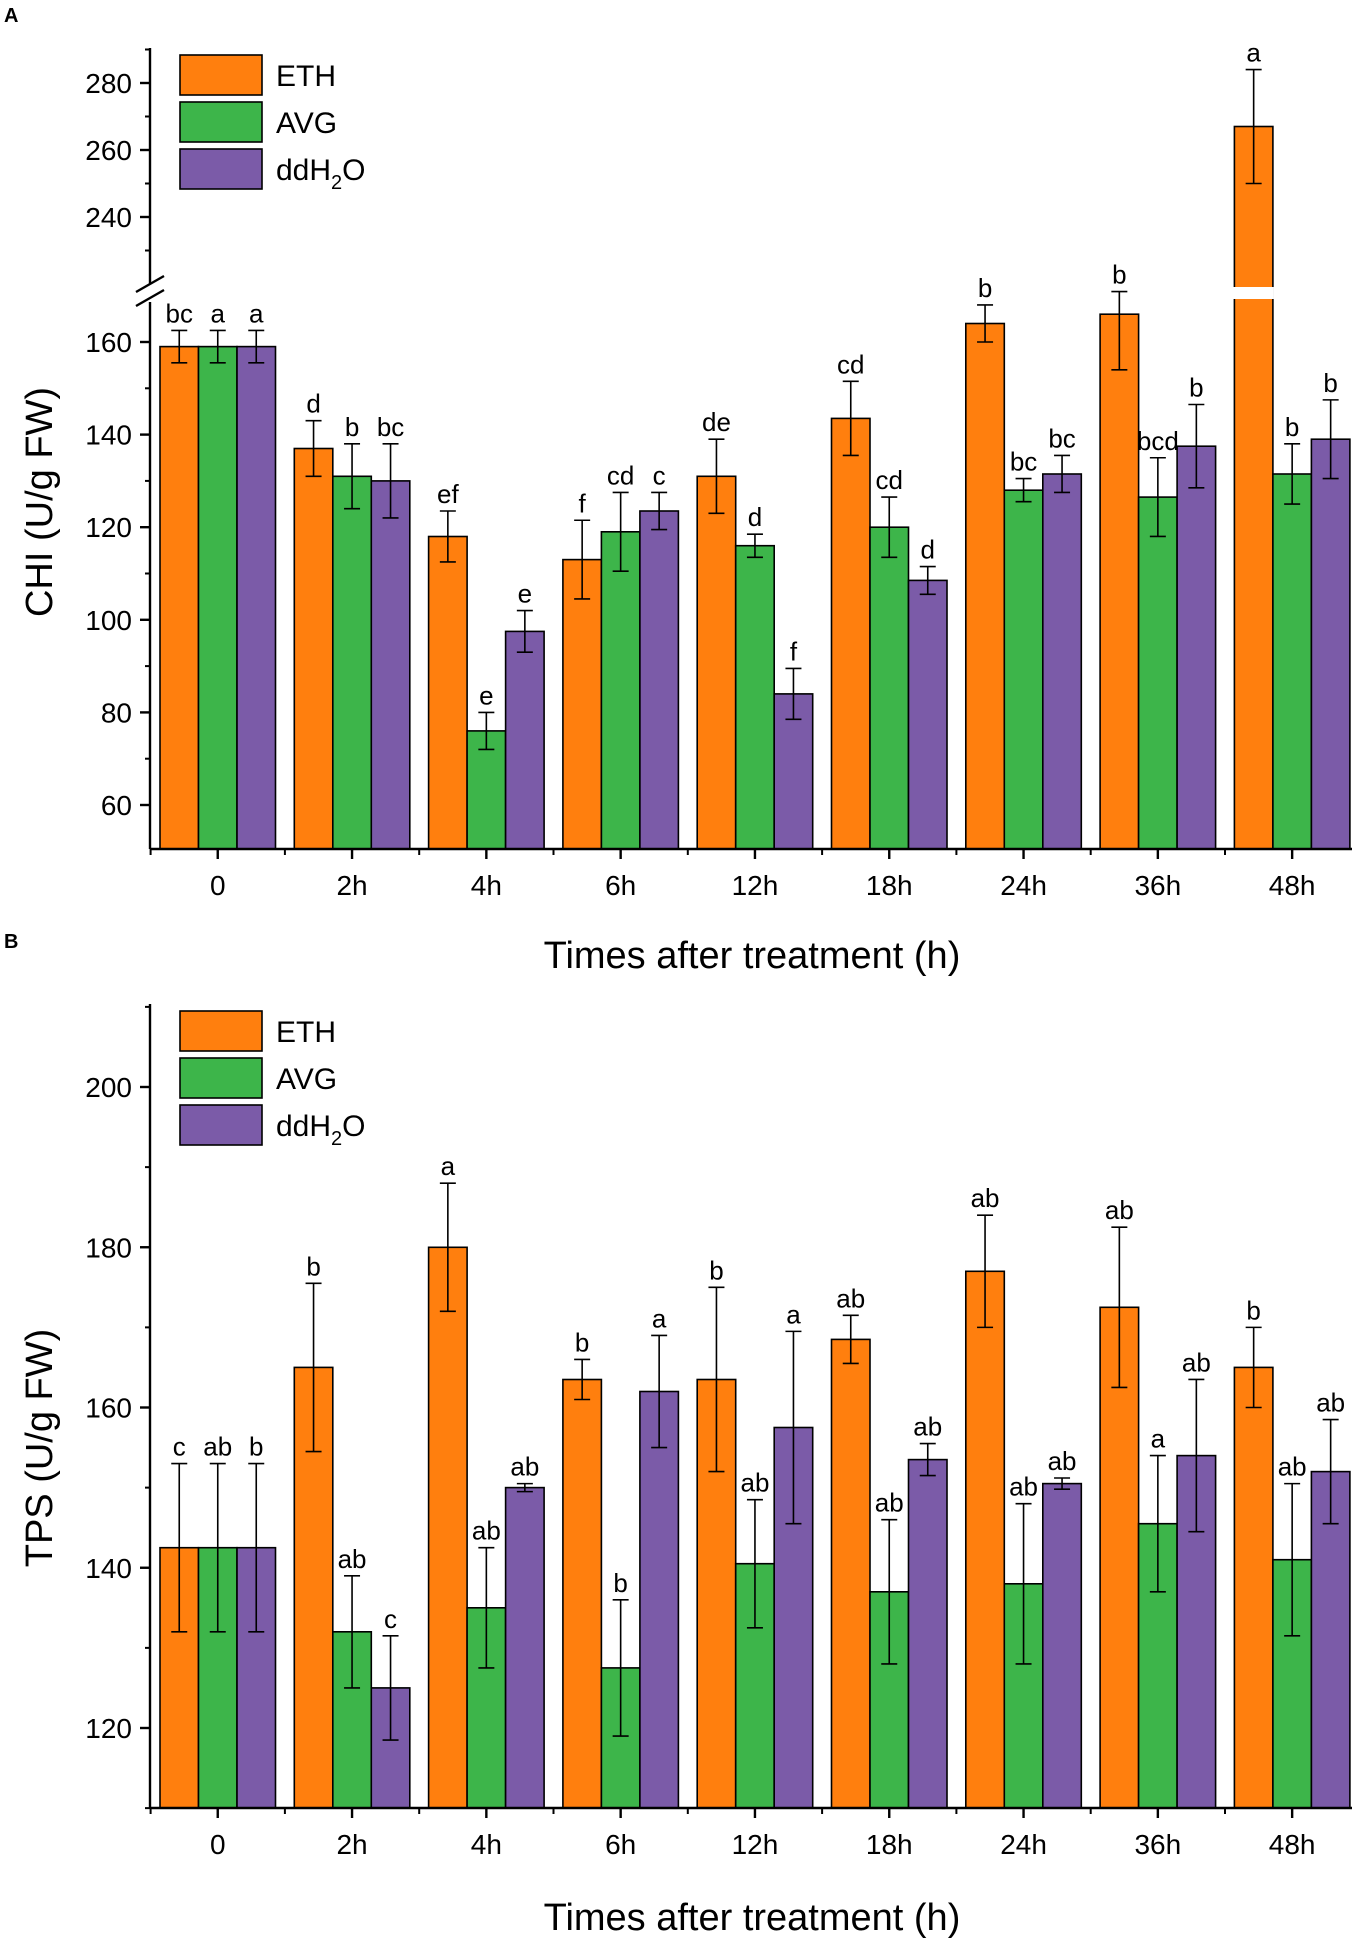 This screenshot has height=1941, width=1358. Describe the element at coordinates (218, 1844) in the screenshot. I see `x-tick-label-0: 0` at that location.